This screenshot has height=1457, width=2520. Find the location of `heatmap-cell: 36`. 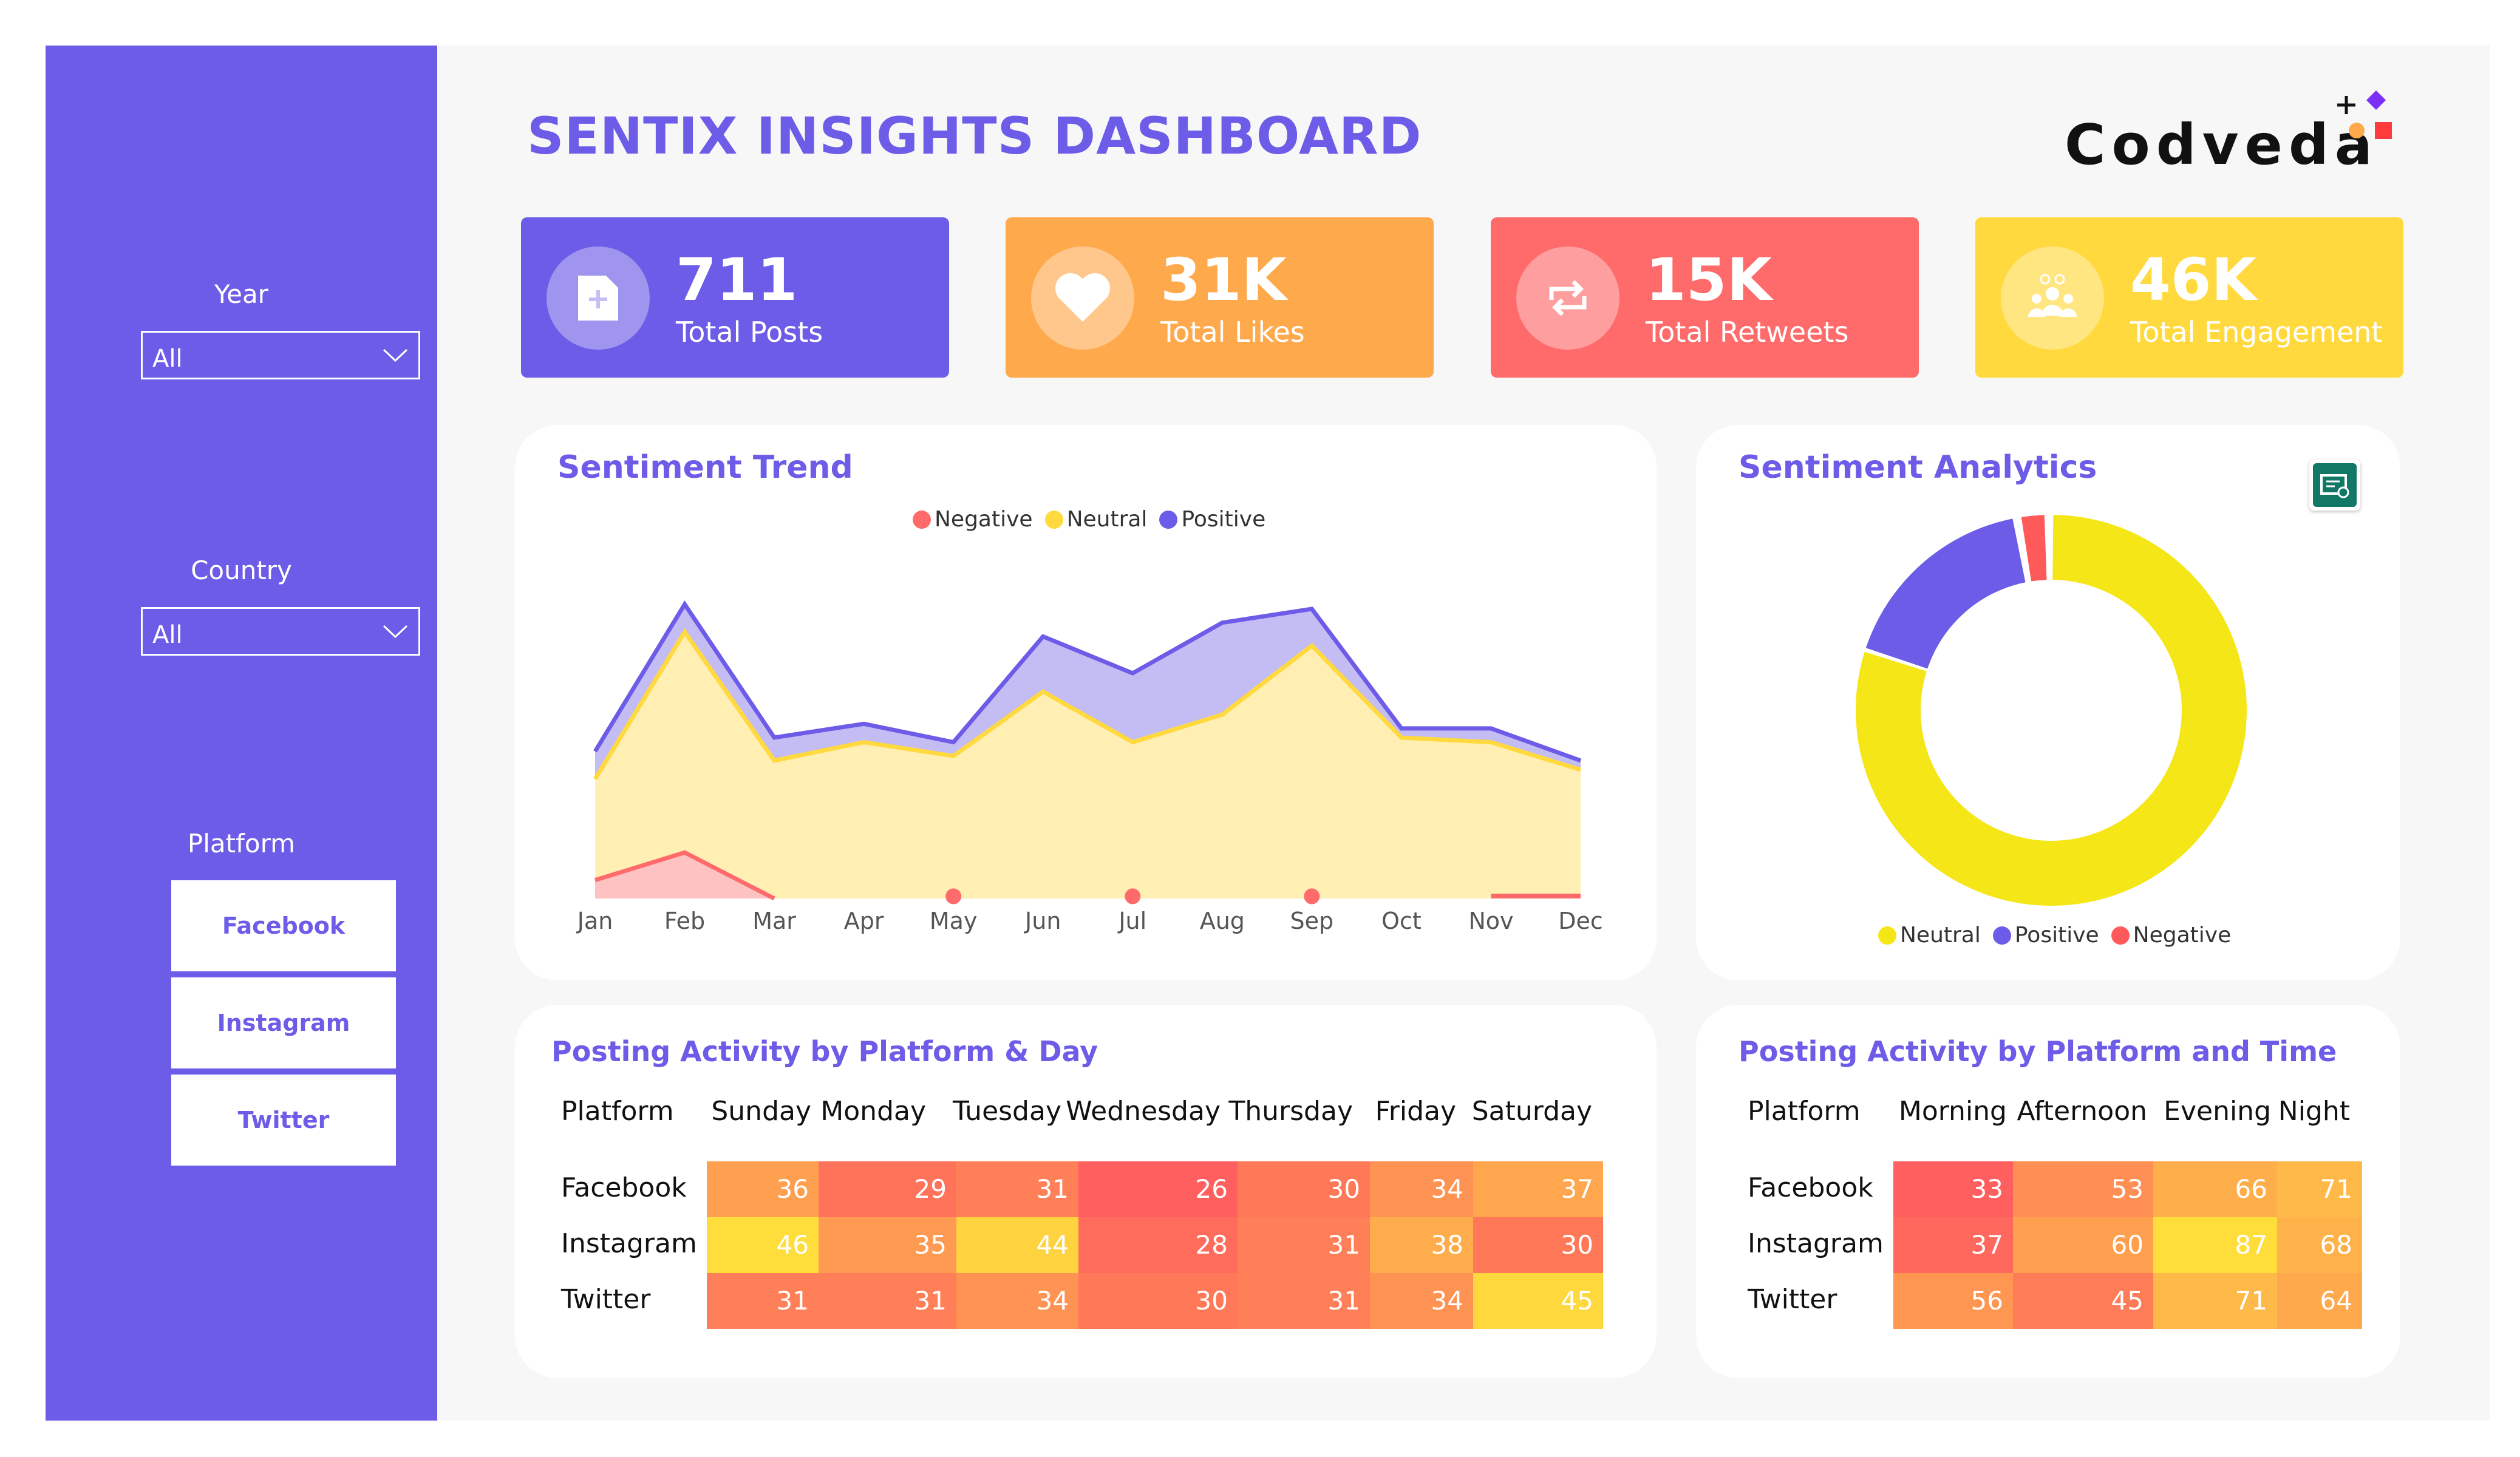

heatmap-cell: 36 is located at coordinates (763, 1189).